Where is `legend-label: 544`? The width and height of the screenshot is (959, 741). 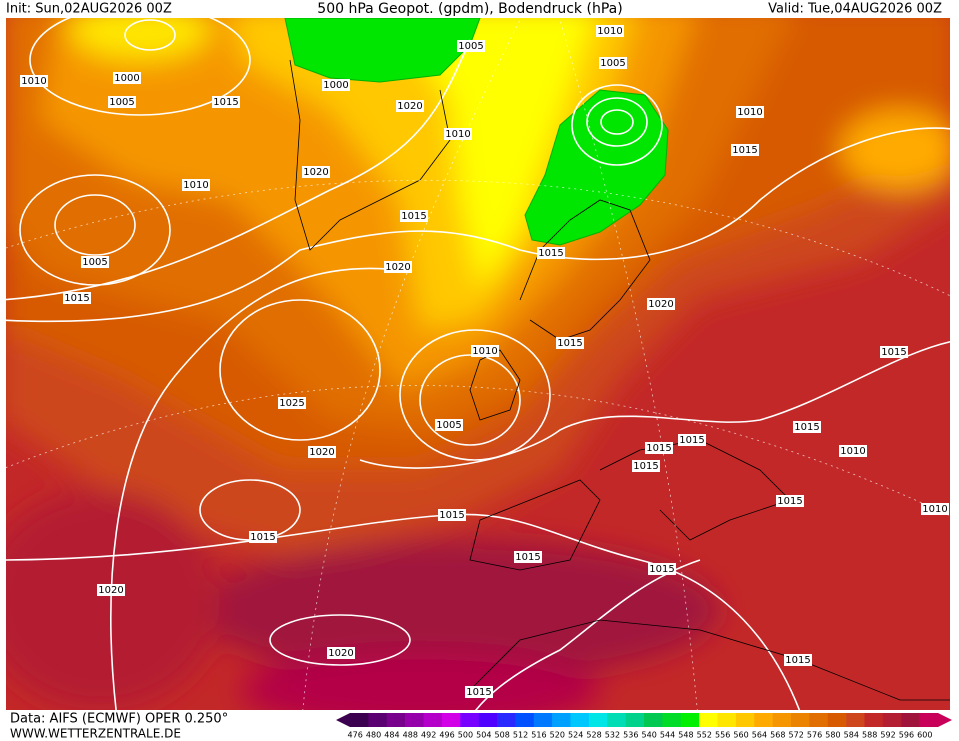
legend-label: 544 is located at coordinates (667, 735).